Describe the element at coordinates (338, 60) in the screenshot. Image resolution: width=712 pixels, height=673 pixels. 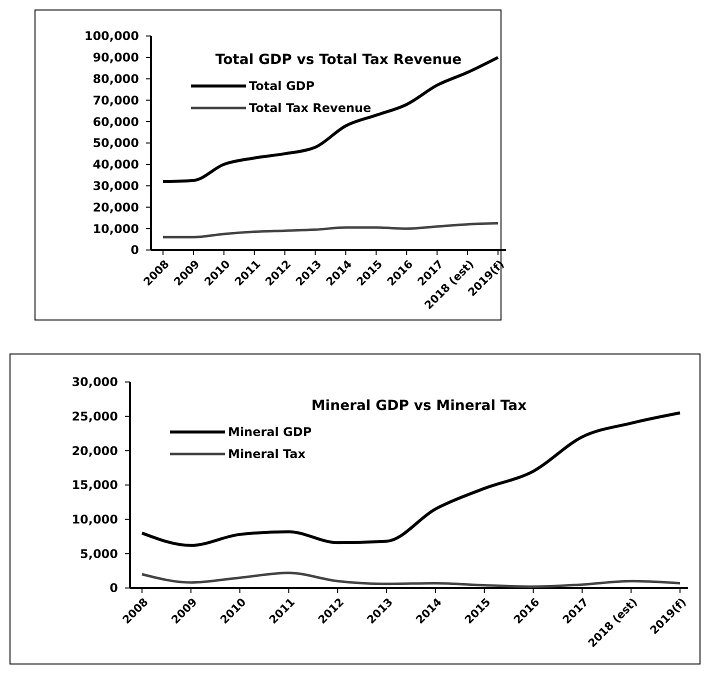
I see `text: Total GDP vs Total Tax Revenue` at that location.